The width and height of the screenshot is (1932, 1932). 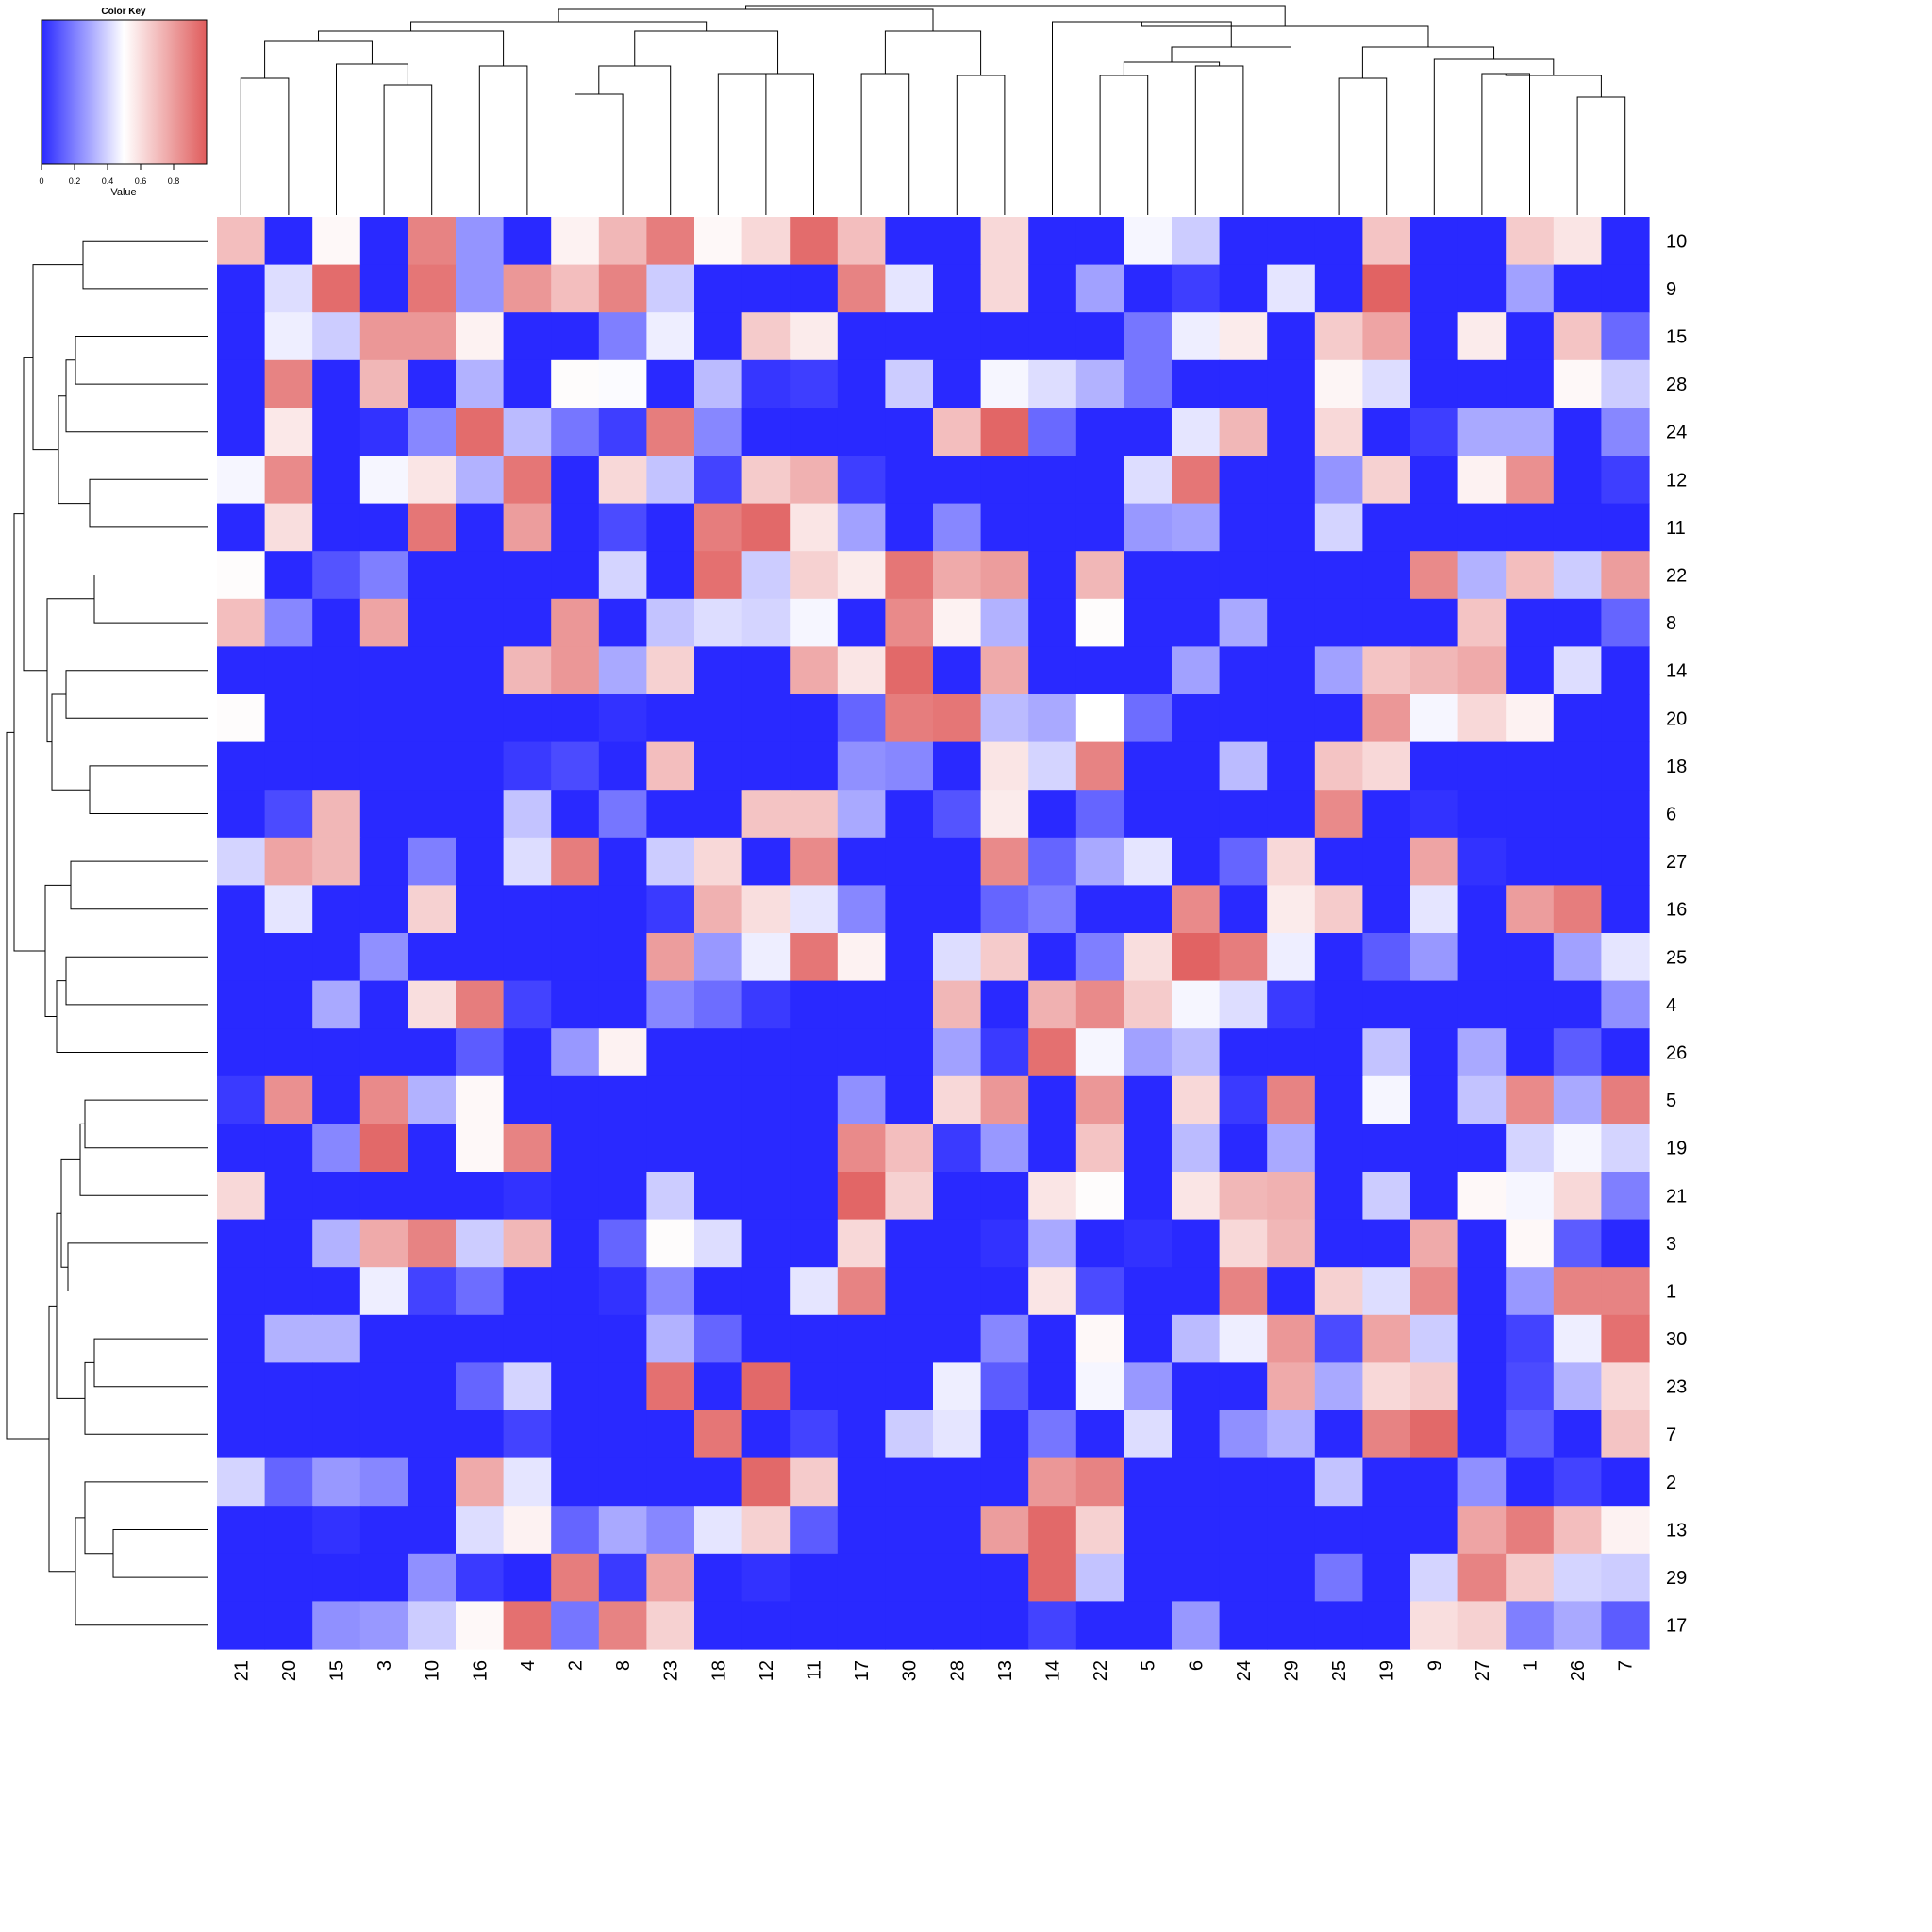 What do you see at coordinates (1245, 1670) in the screenshot?
I see `column-label: 24` at bounding box center [1245, 1670].